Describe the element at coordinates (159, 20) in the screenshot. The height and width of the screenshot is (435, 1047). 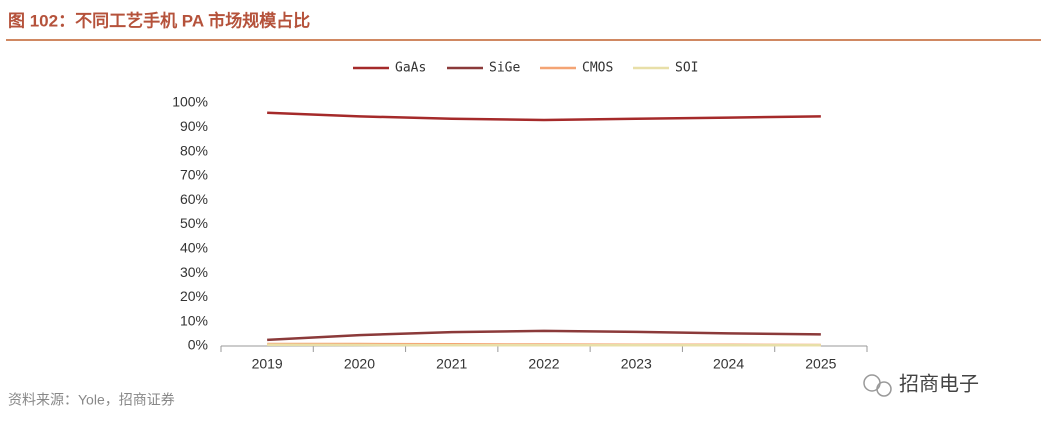
I see `chart-title: 图 102：不同工艺手机 PA 市场规模占比` at that location.